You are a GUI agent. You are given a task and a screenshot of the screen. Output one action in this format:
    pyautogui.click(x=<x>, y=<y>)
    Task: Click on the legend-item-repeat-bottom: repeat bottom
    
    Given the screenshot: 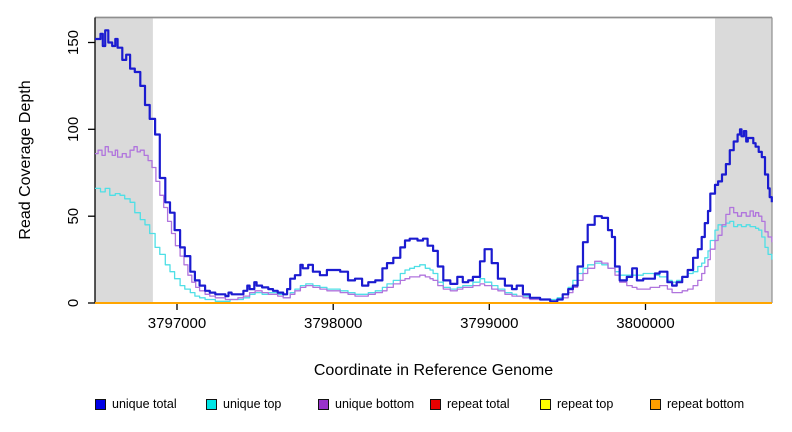 What is the action you would take?
    pyautogui.click(x=697, y=404)
    